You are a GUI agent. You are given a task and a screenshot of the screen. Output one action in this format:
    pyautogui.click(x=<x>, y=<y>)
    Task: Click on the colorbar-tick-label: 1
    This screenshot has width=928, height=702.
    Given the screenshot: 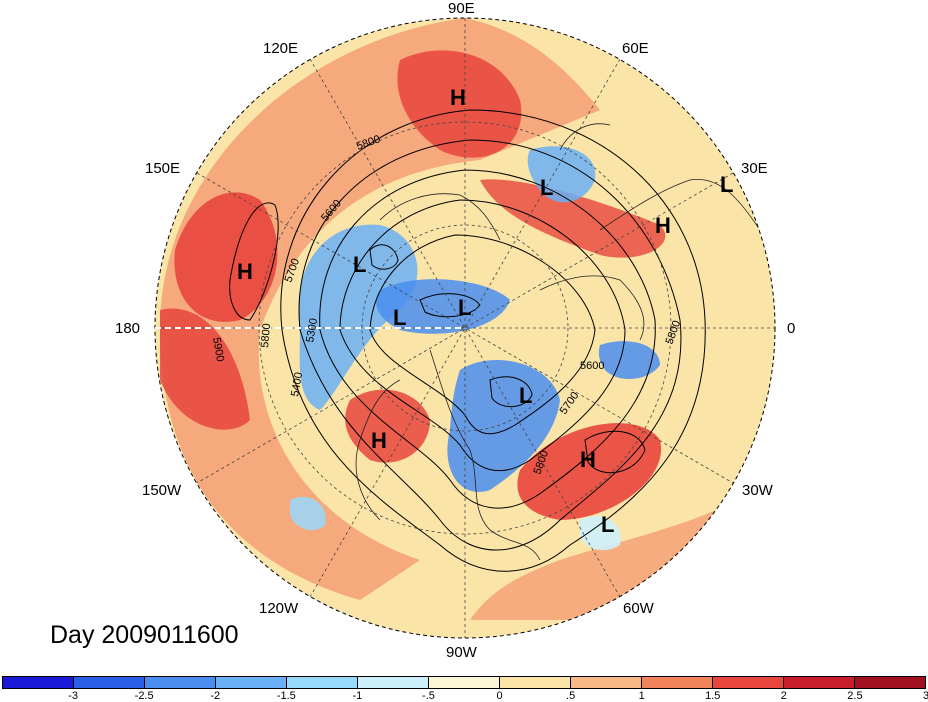 What is the action you would take?
    pyautogui.click(x=641, y=696)
    